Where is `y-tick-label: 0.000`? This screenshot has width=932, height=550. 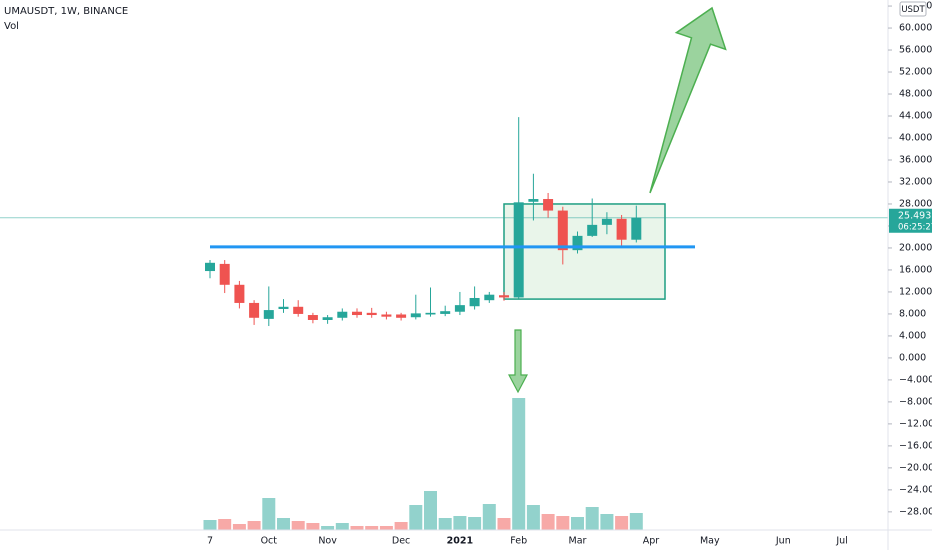 y-tick-label: 0.000 is located at coordinates (912, 357).